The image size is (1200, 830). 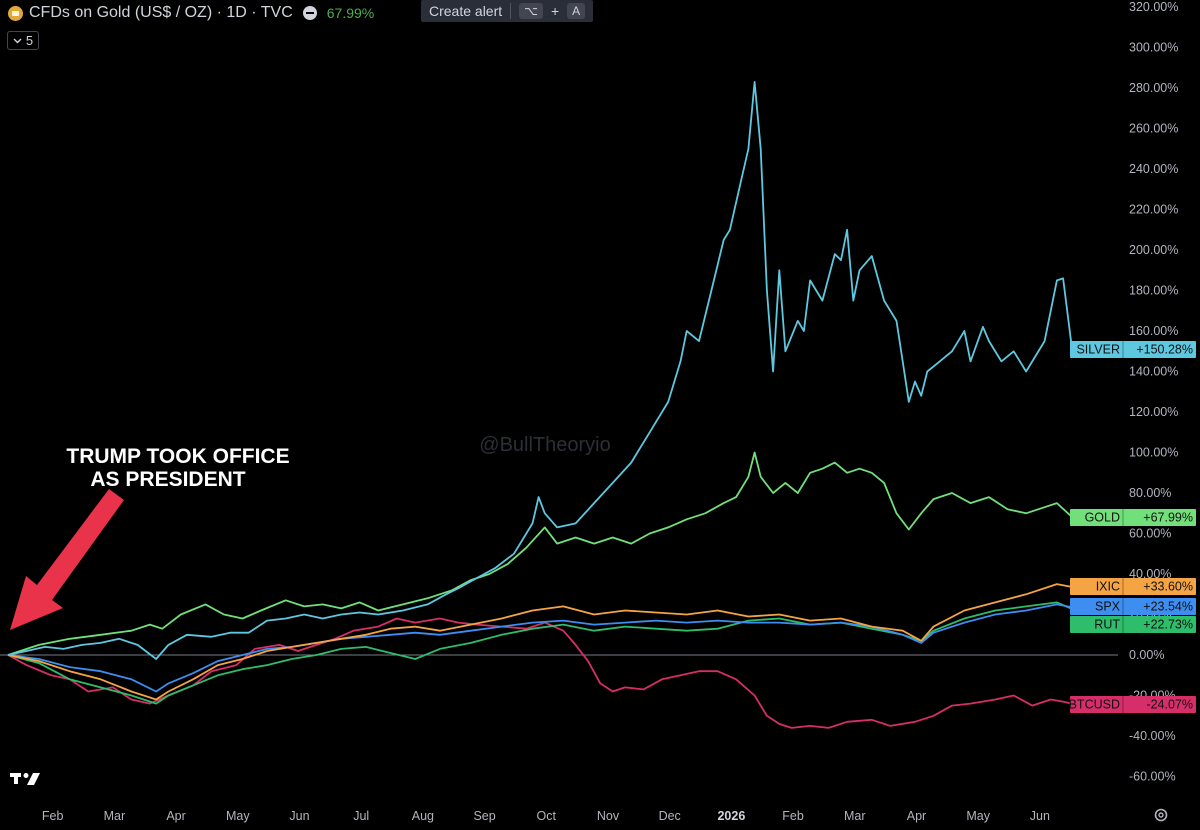 What do you see at coordinates (1153, 453) in the screenshot?
I see `y-tick-label: 100.00%` at bounding box center [1153, 453].